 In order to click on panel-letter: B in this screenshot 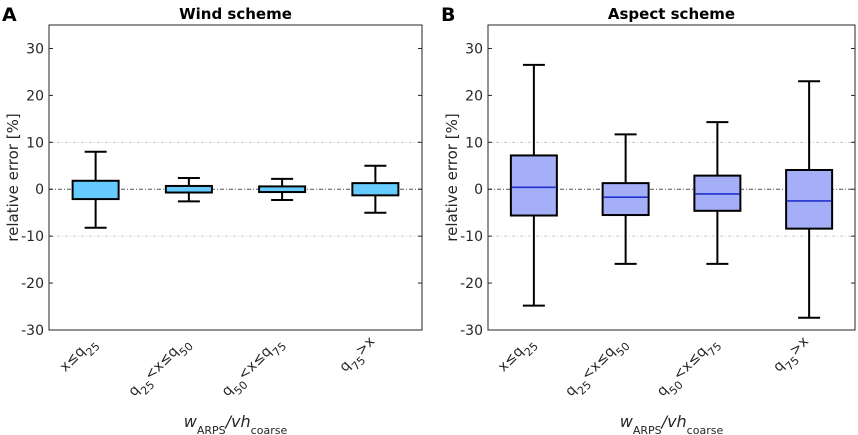, I will do `click(448, 15)`.